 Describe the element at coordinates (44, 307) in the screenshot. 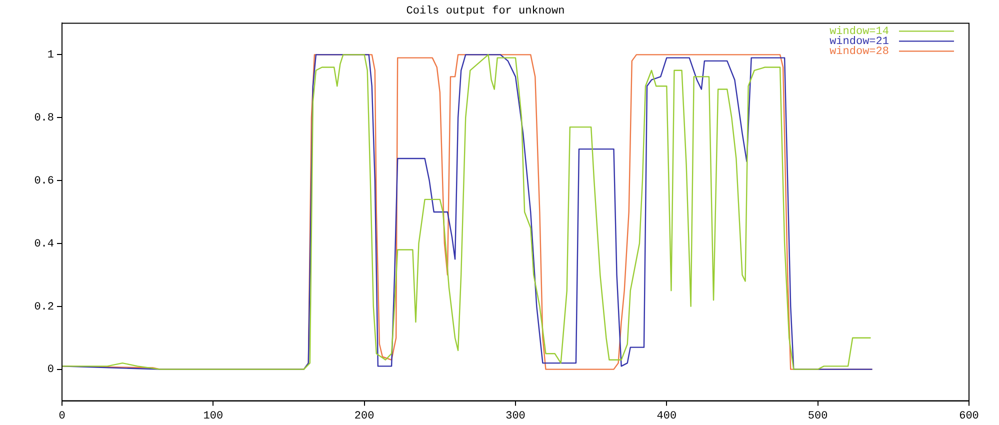

I see `y-tick-label: 0.2` at that location.